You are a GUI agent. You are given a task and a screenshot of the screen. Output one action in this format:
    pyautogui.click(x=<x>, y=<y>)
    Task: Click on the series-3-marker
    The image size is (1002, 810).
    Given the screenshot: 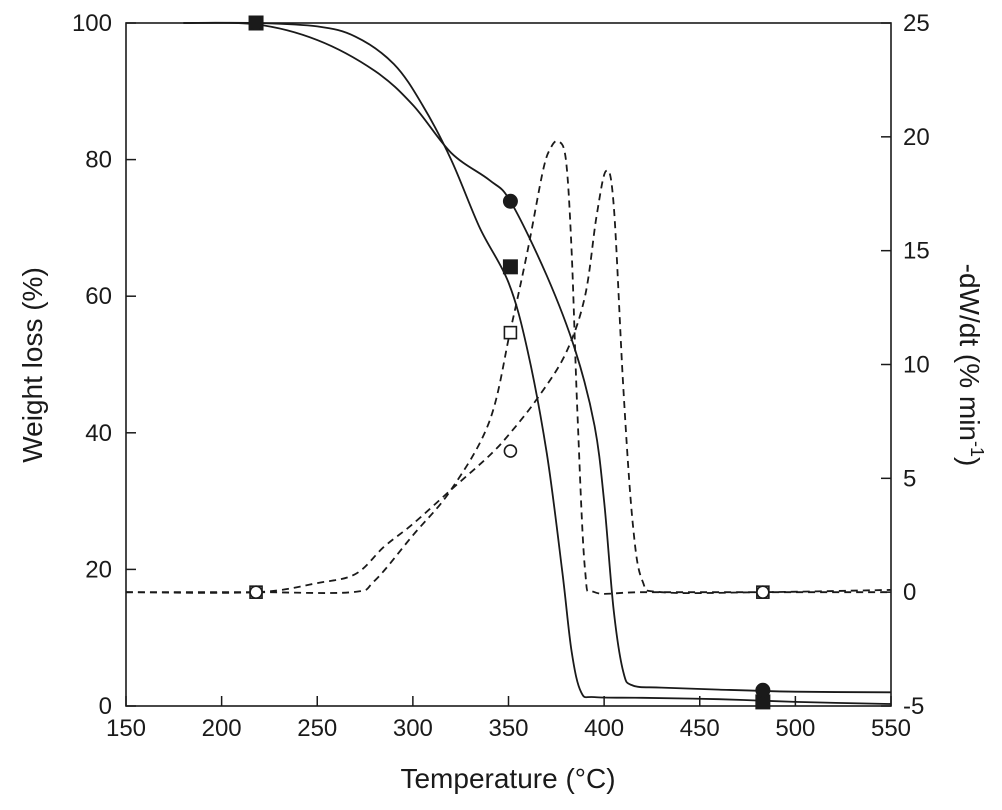 What is the action you would take?
    pyautogui.click(x=510, y=332)
    